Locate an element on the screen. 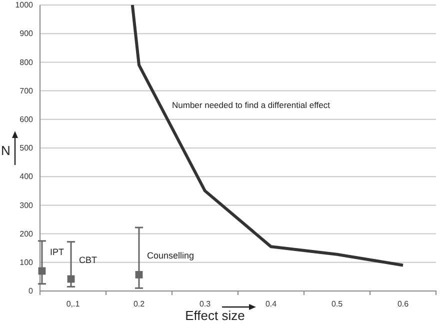  y-tick-label: 300 is located at coordinates (27, 205).